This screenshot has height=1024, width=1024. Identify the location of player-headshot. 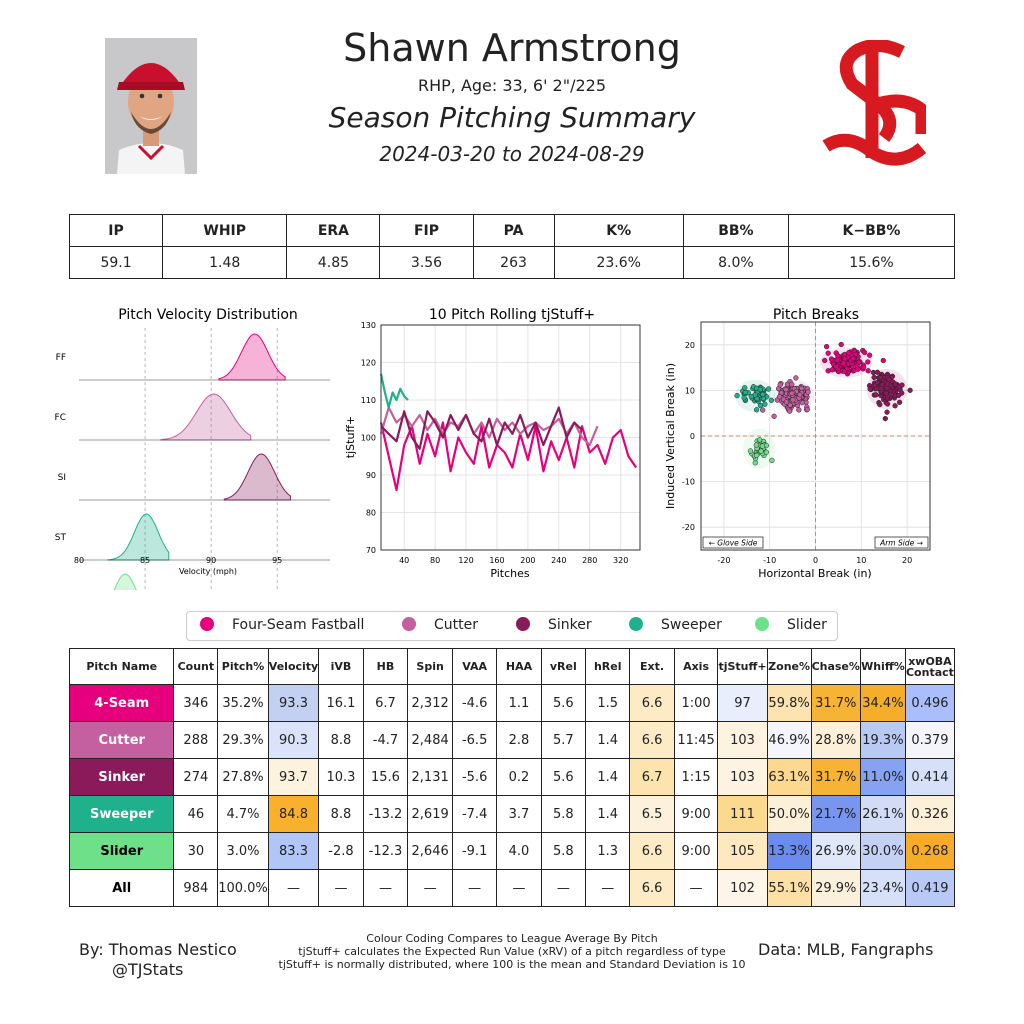
(151, 106).